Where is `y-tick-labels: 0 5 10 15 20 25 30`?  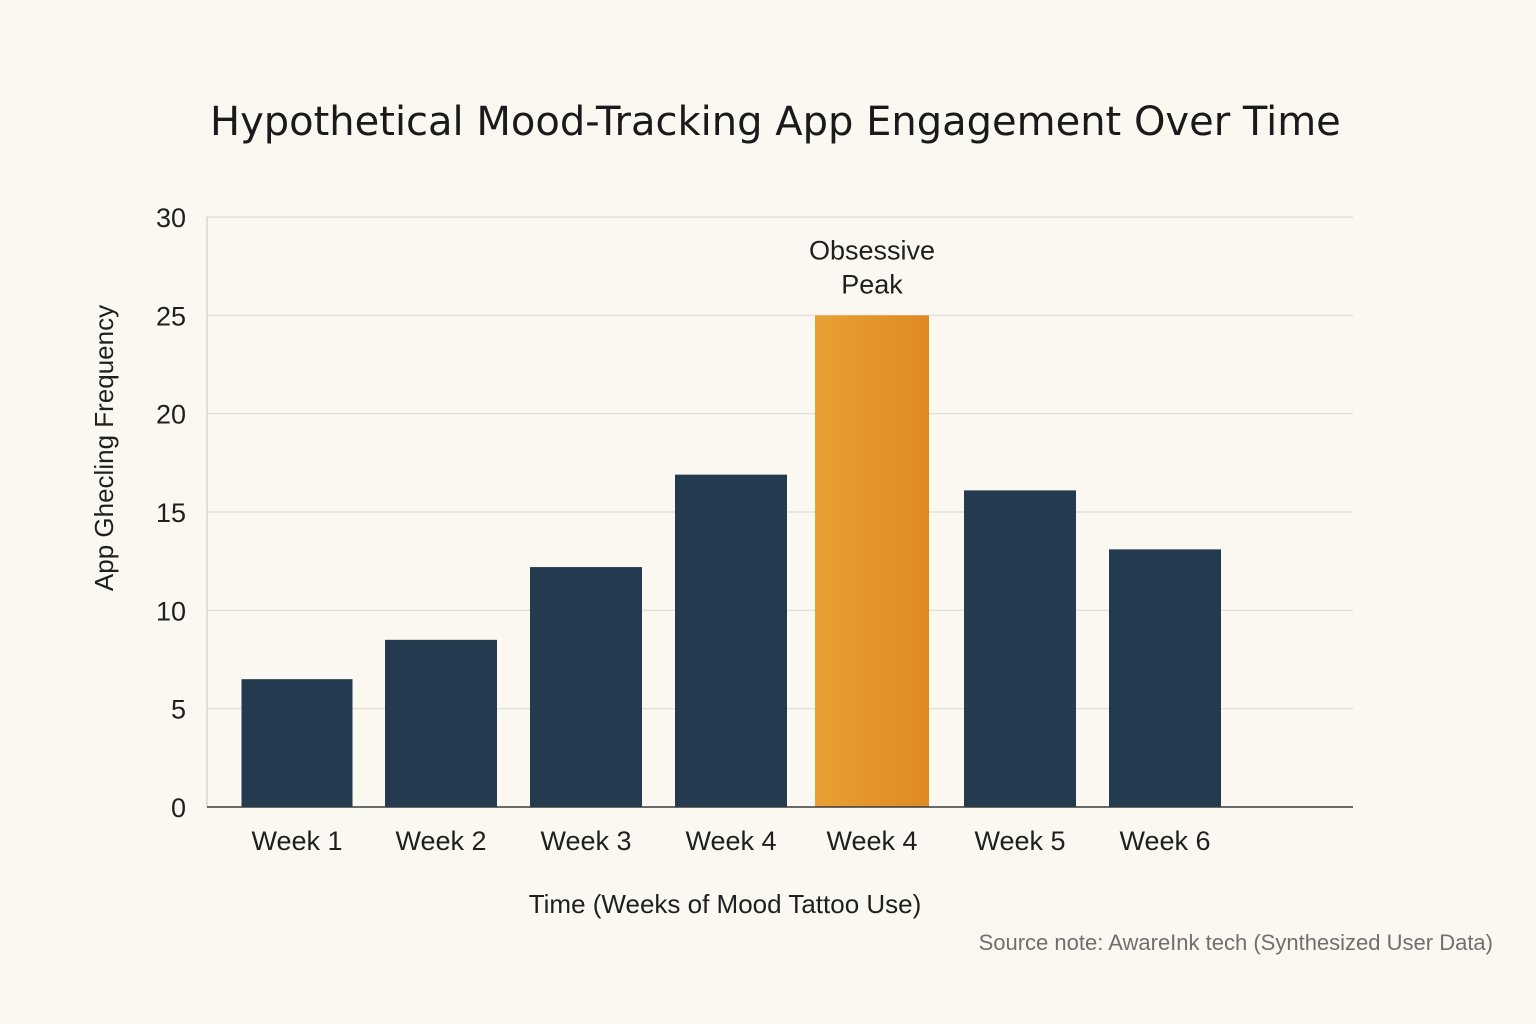
y-tick-labels: 0 5 10 15 20 25 30 is located at coordinates (171, 513).